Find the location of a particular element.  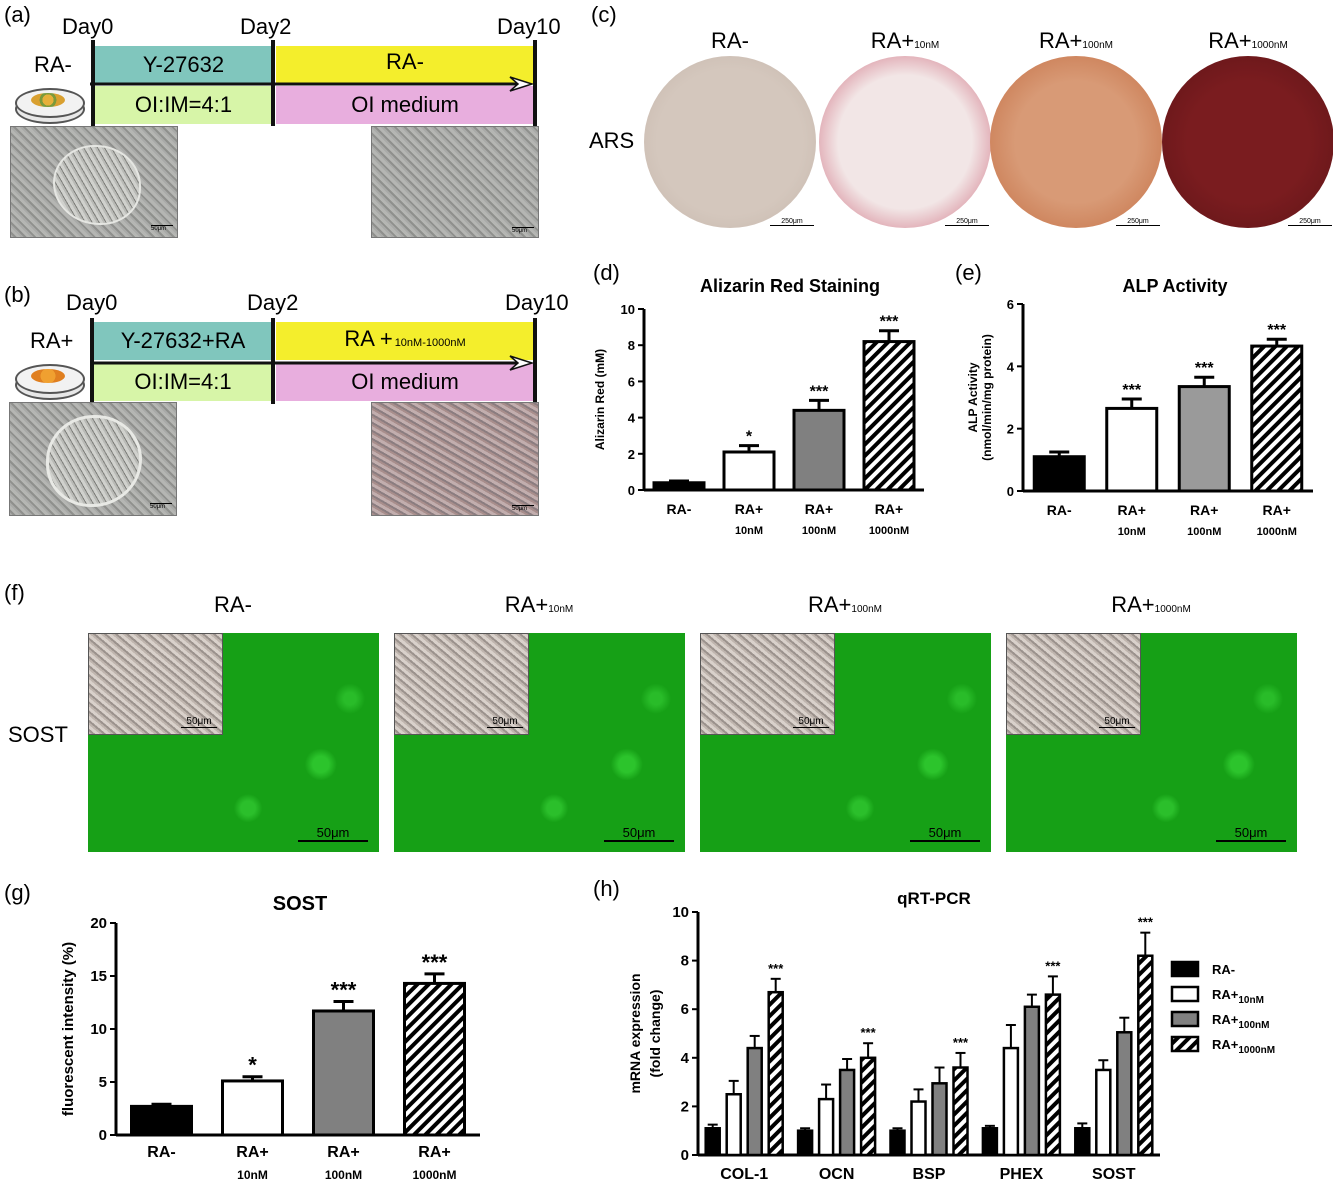

x-tick-label: BSP is located at coordinates (929, 1173).